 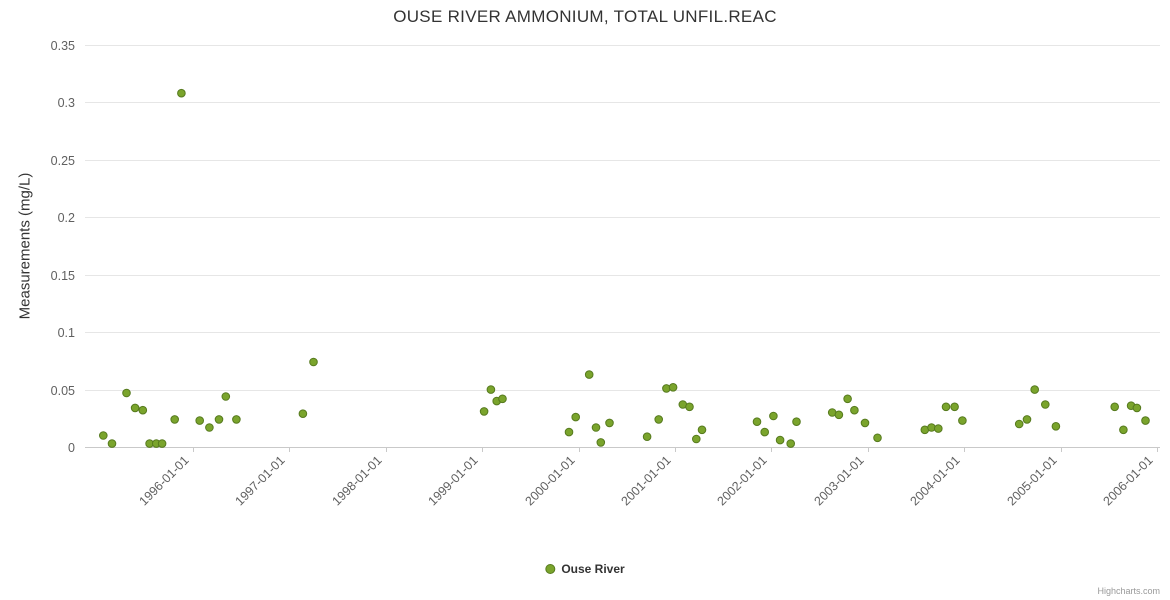 What do you see at coordinates (1128, 591) in the screenshot?
I see `highcharts-credits-link: Highcharts.com` at bounding box center [1128, 591].